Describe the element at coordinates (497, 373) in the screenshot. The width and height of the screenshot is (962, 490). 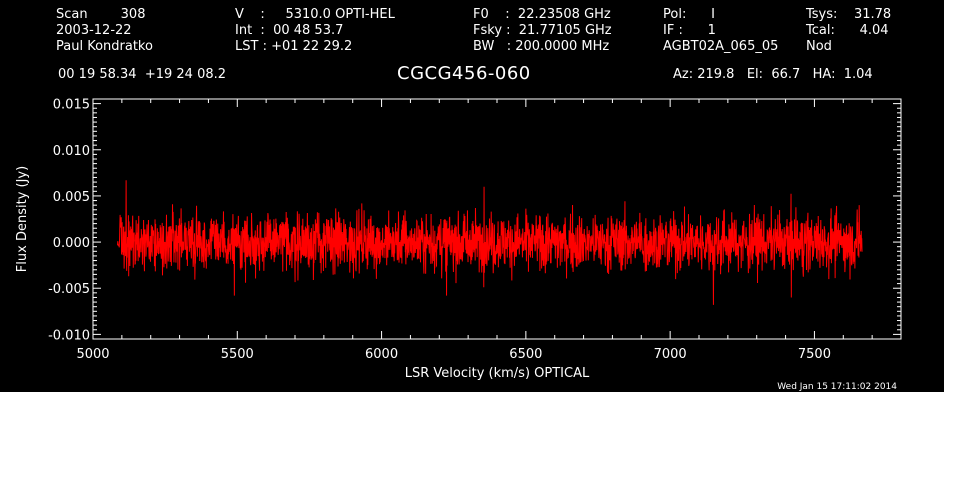
I see `x-axis-label: LSR Velocity (km/s) OPTICAL` at that location.